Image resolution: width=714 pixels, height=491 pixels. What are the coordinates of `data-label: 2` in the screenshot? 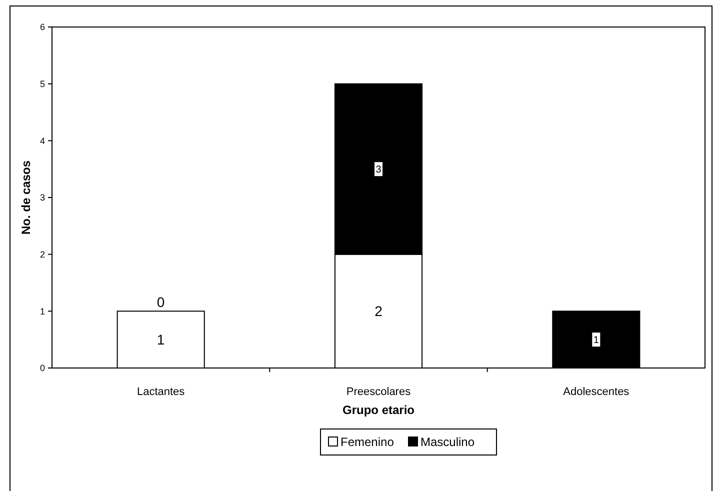 It's located at (378, 311).